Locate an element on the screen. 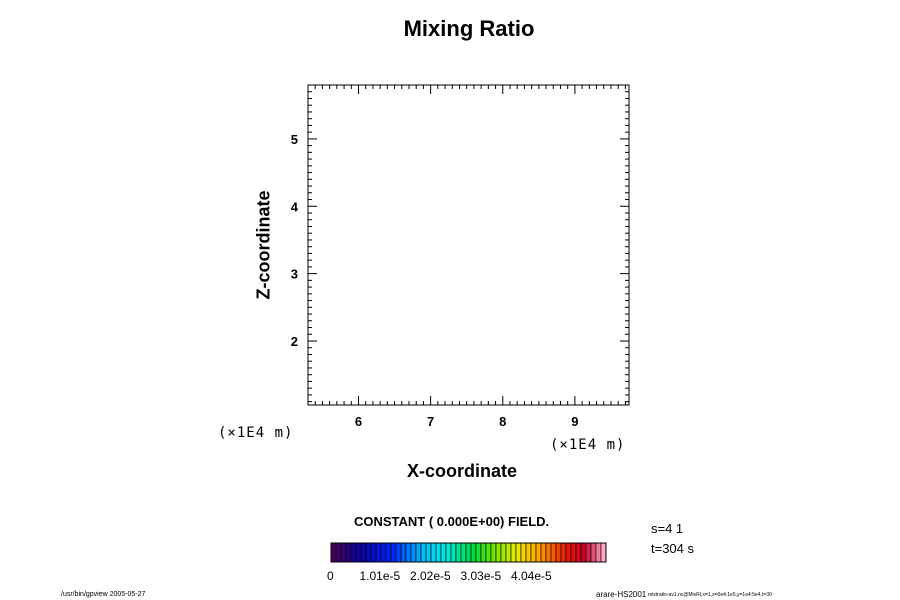  colorbar-min-label: 0 is located at coordinates (330, 576).